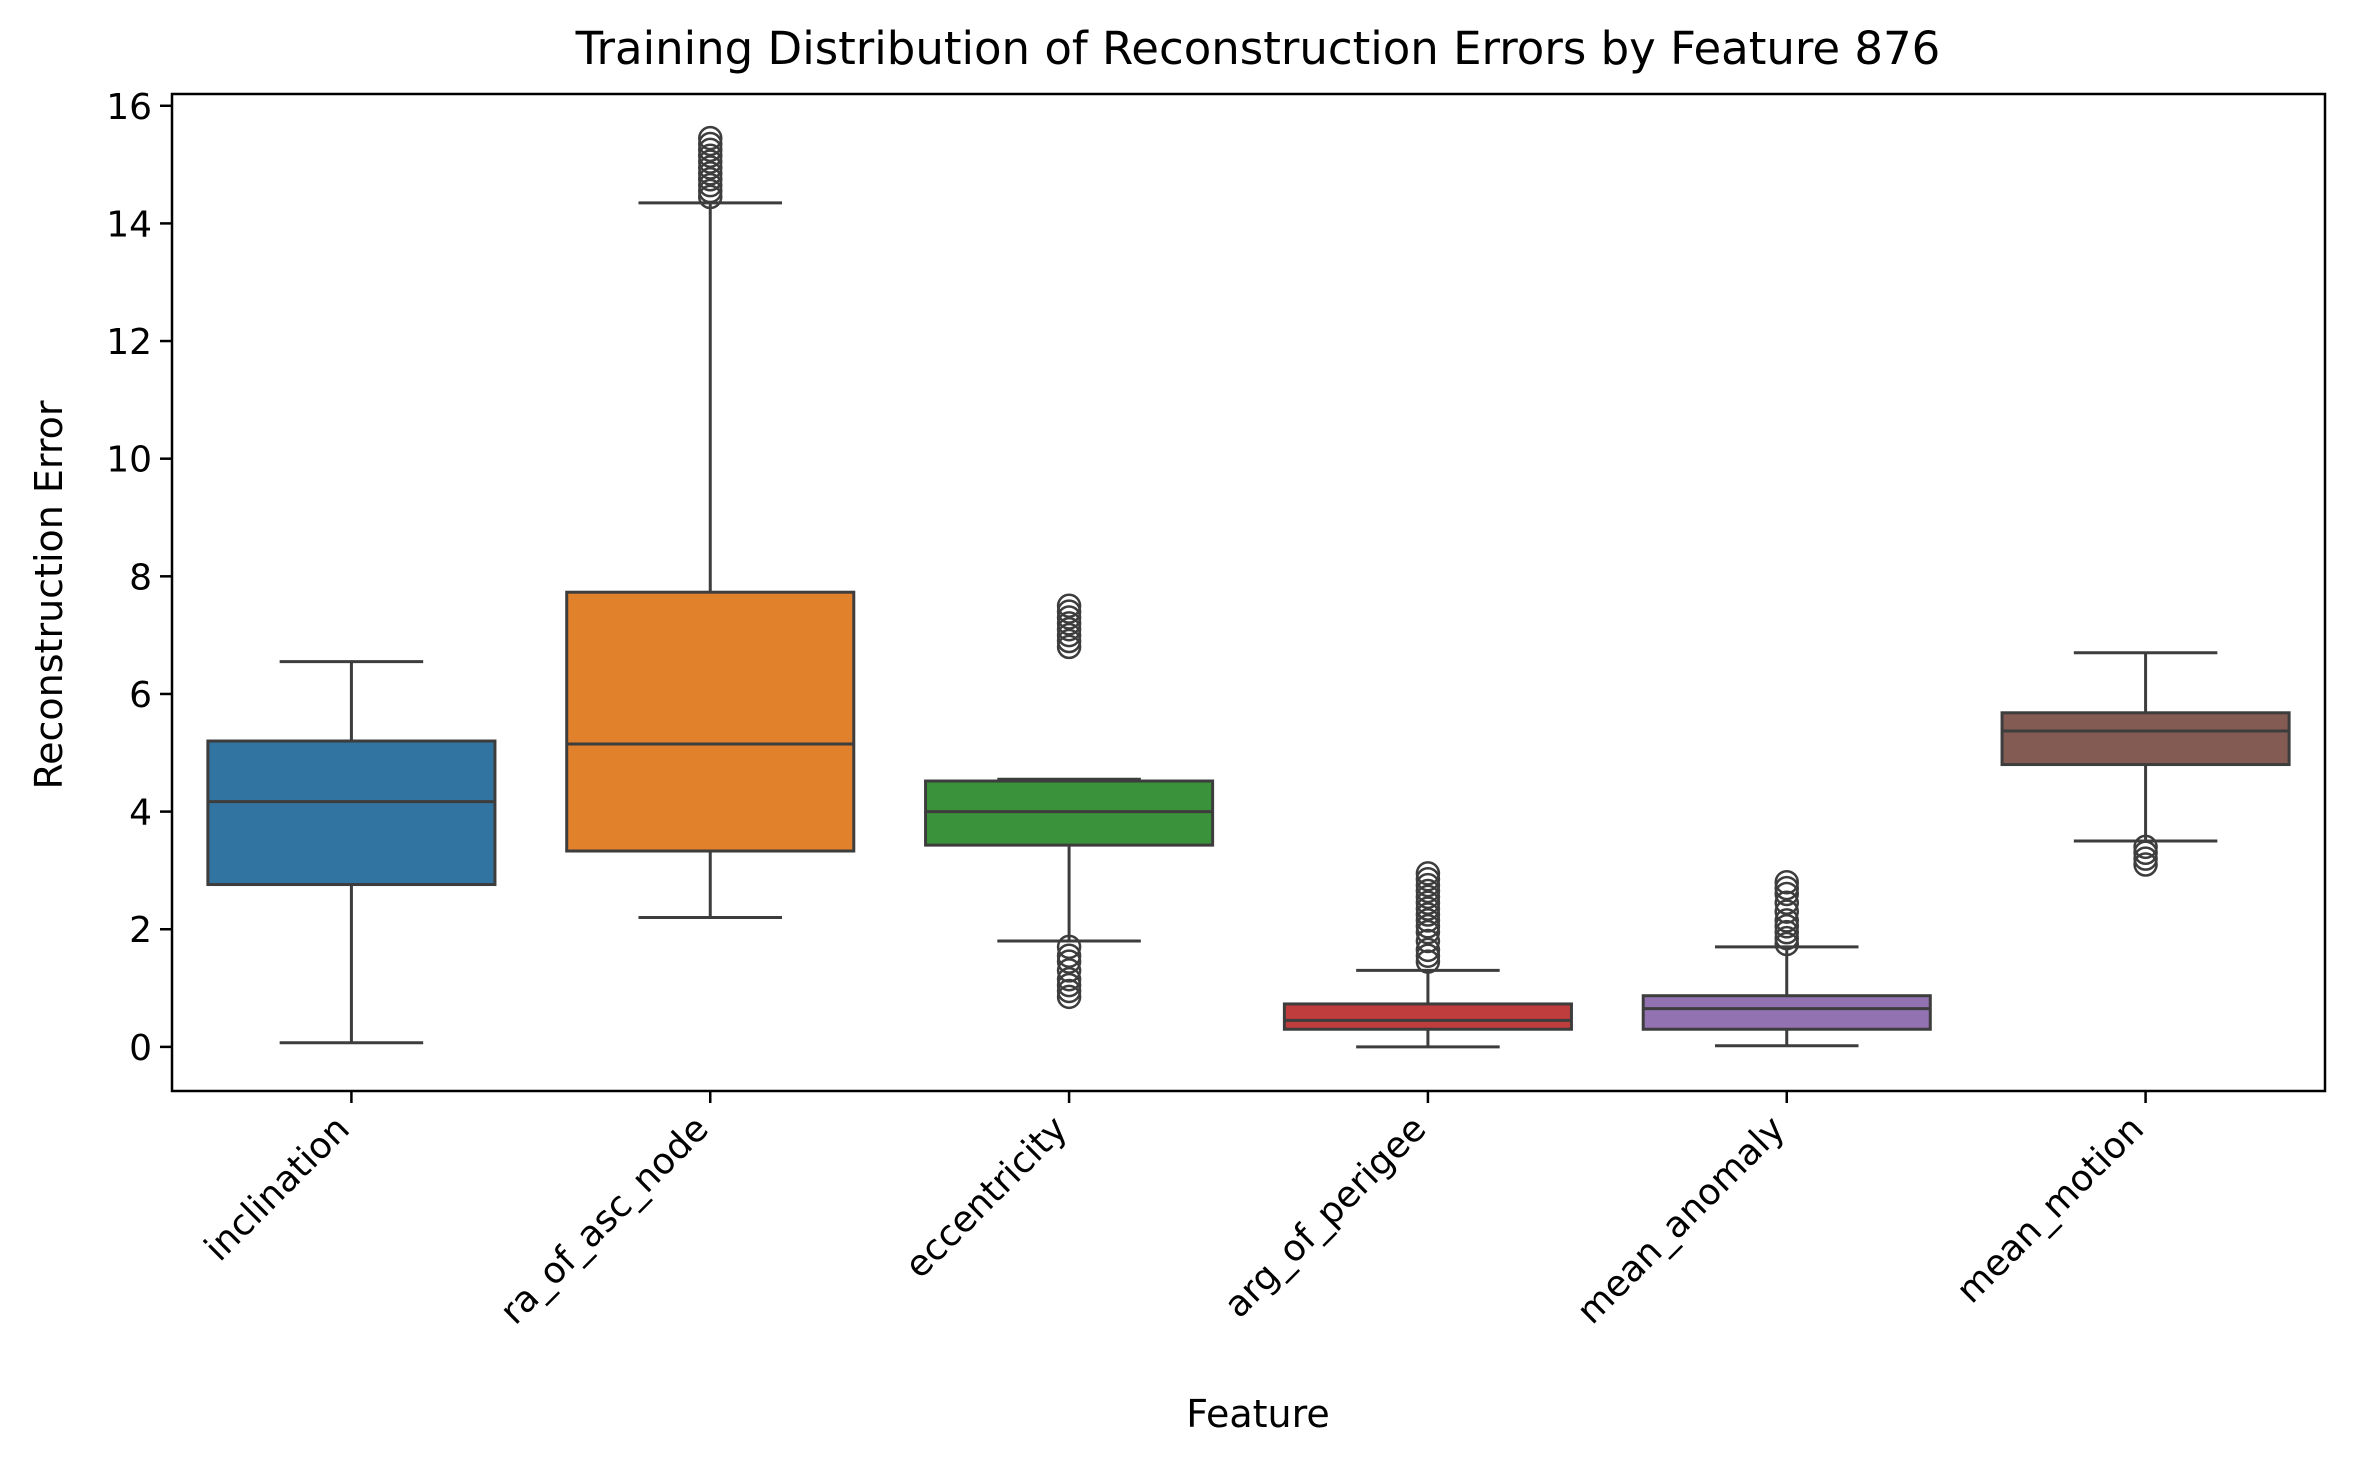  I want to click on y-axis-label: Reconstruction Error, so click(49, 594).